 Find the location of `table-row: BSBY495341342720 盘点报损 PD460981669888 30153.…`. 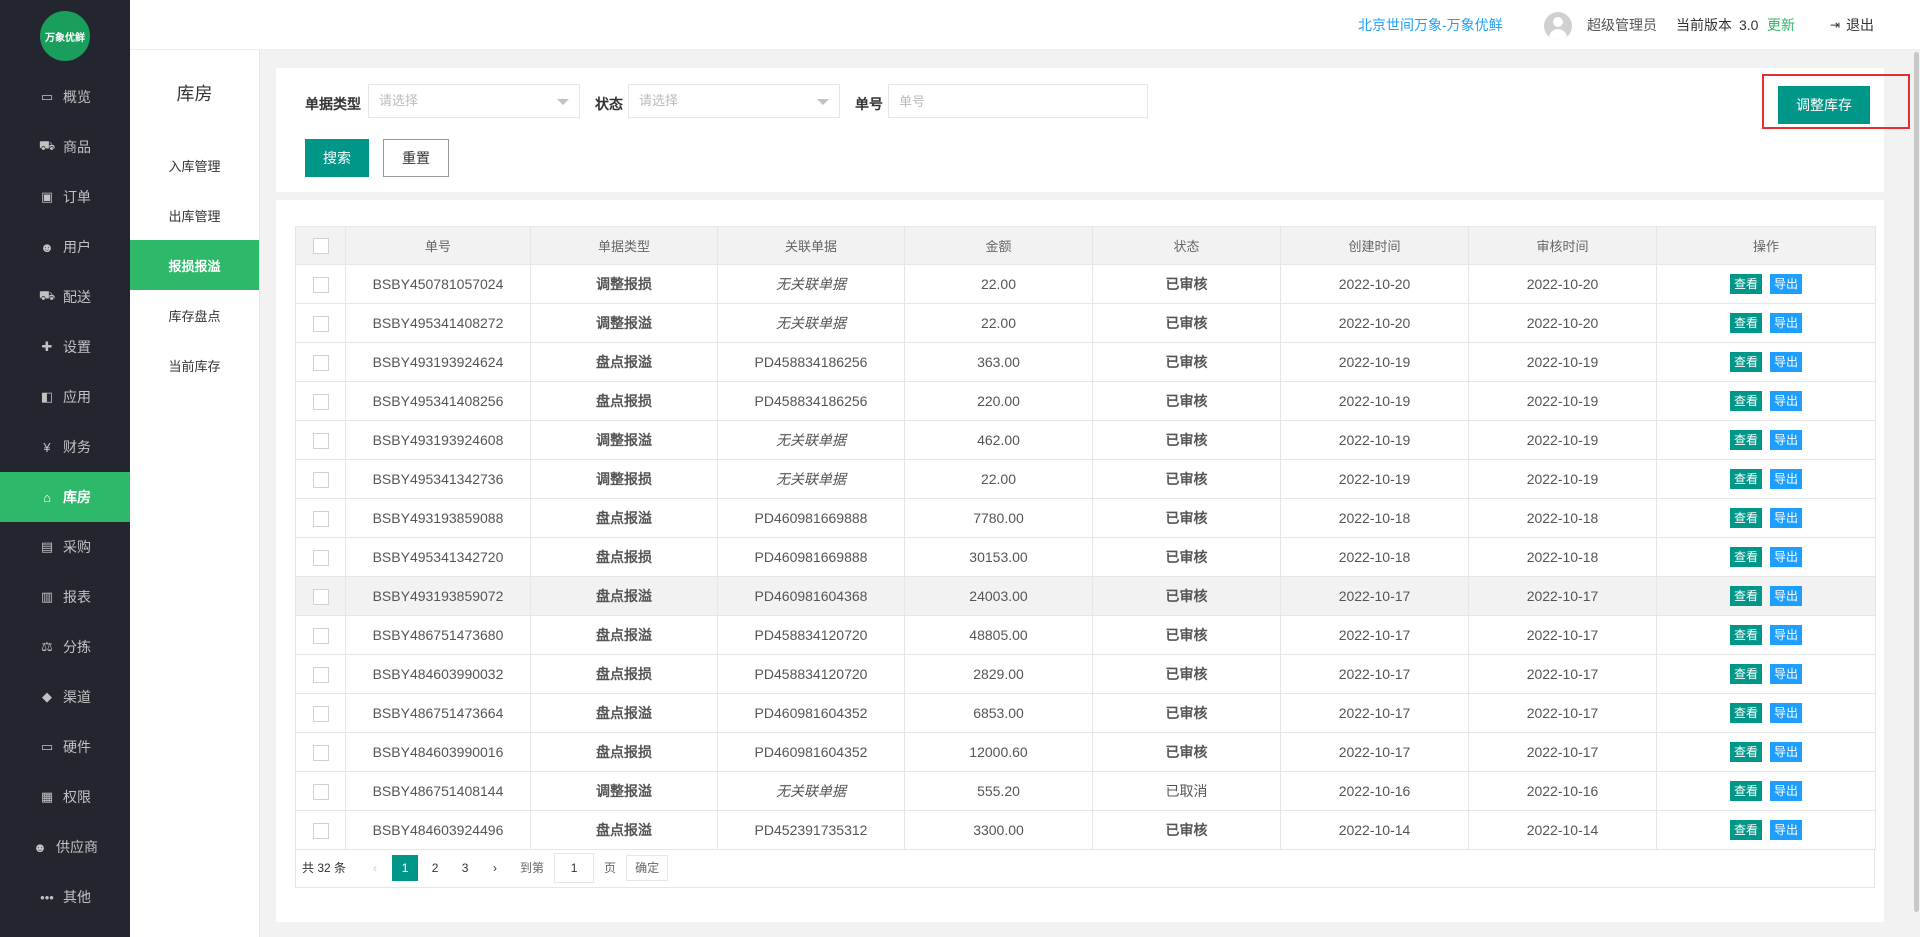

table-row: BSBY495341342720 盘点报损 PD460981669888 30153.… is located at coordinates (1085, 557).